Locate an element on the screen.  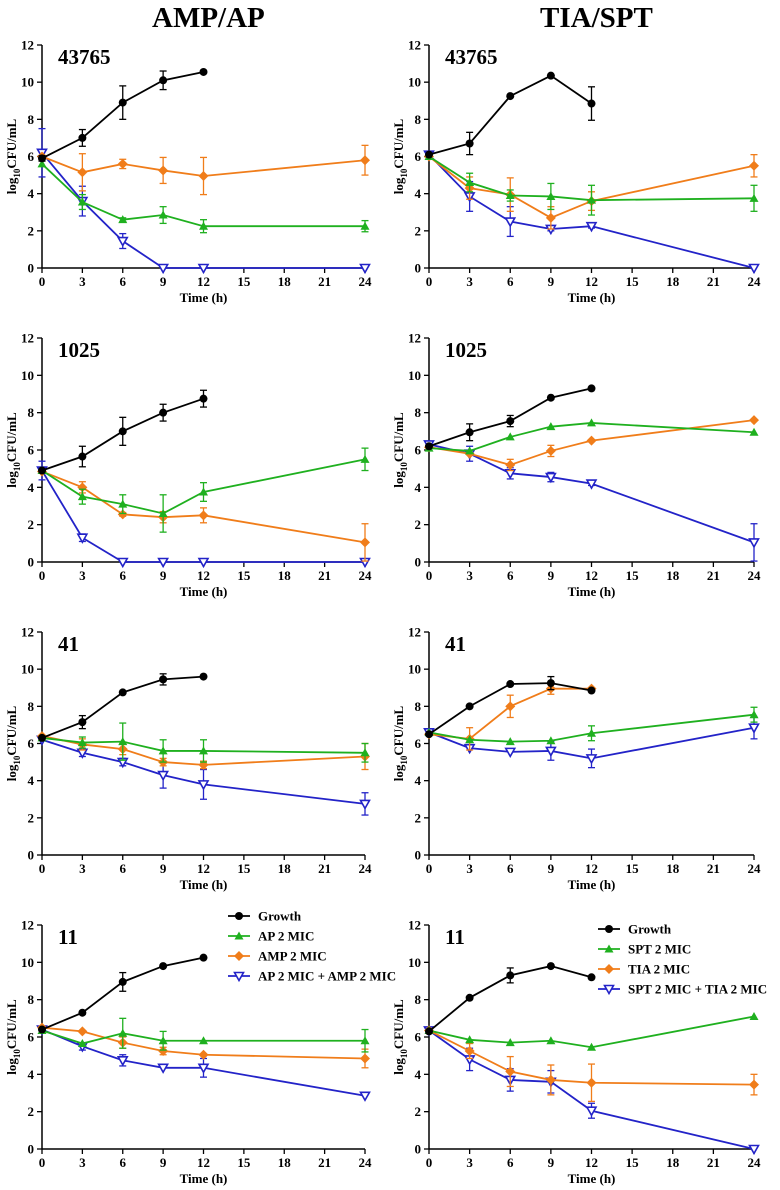
legend-item: Growth is located at coordinates (265, 916).